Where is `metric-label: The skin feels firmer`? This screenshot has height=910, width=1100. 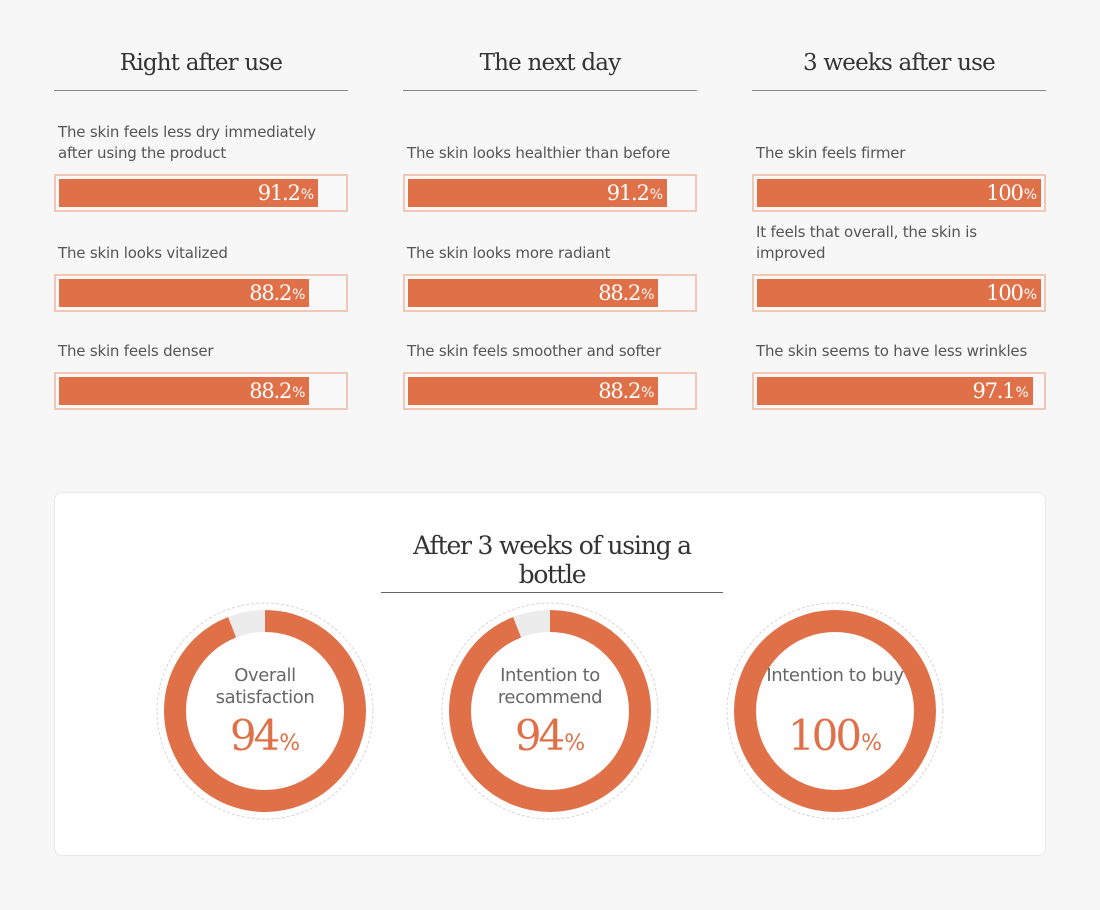 metric-label: The skin feels firmer is located at coordinates (831, 153).